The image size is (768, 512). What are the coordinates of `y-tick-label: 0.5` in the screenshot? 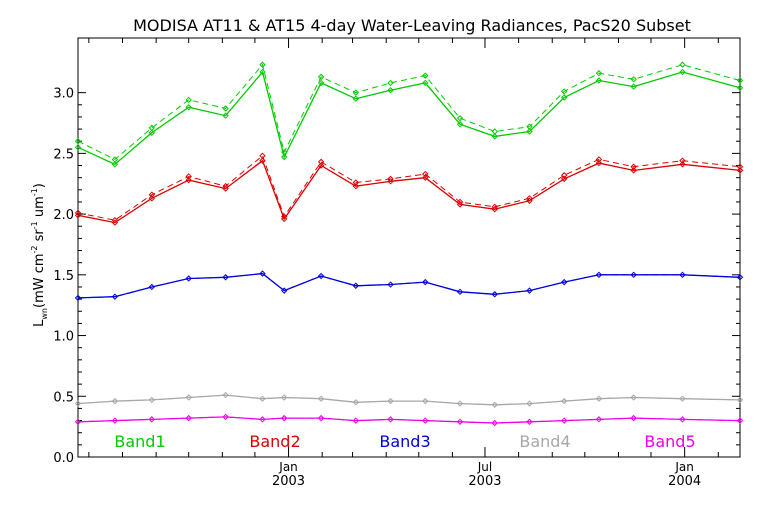 It's located at (63, 397).